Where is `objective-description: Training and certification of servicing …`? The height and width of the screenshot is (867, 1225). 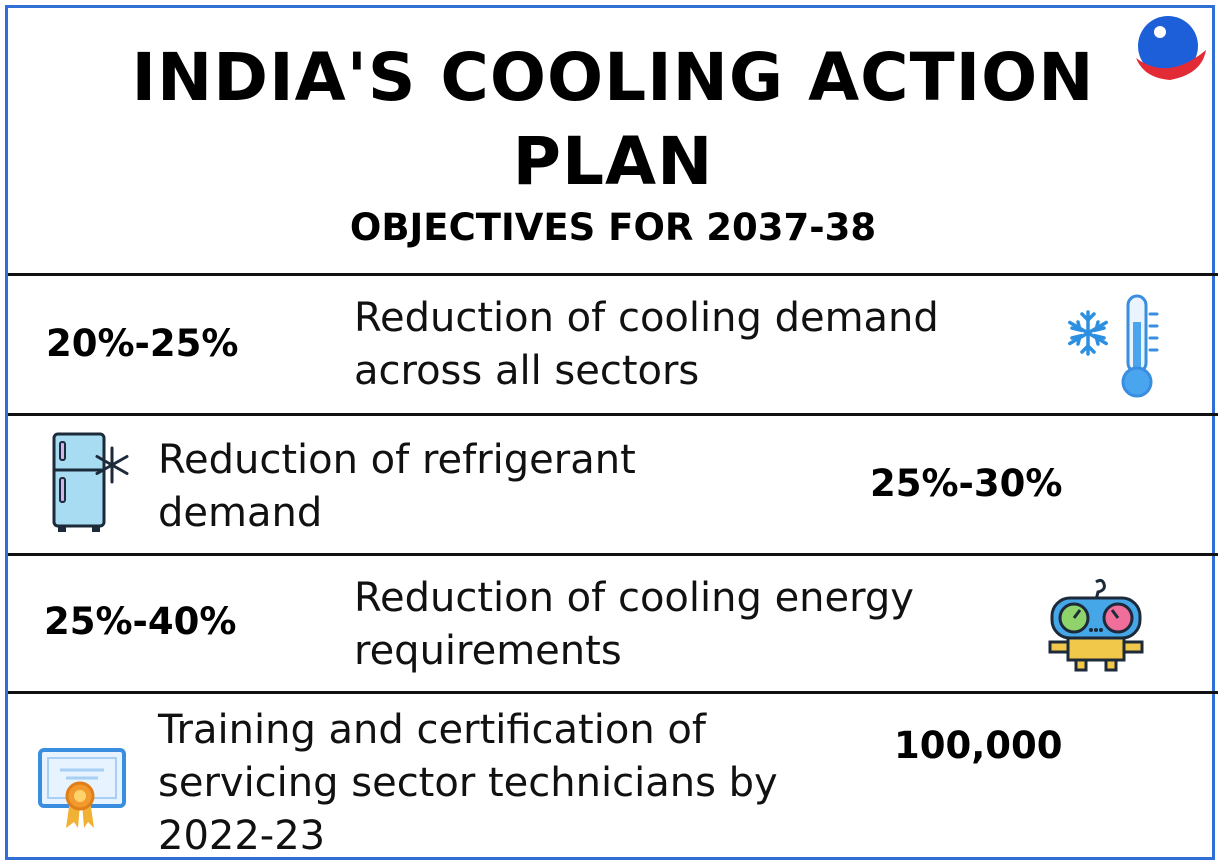 objective-description: Training and certification of servicing … is located at coordinates (468, 783).